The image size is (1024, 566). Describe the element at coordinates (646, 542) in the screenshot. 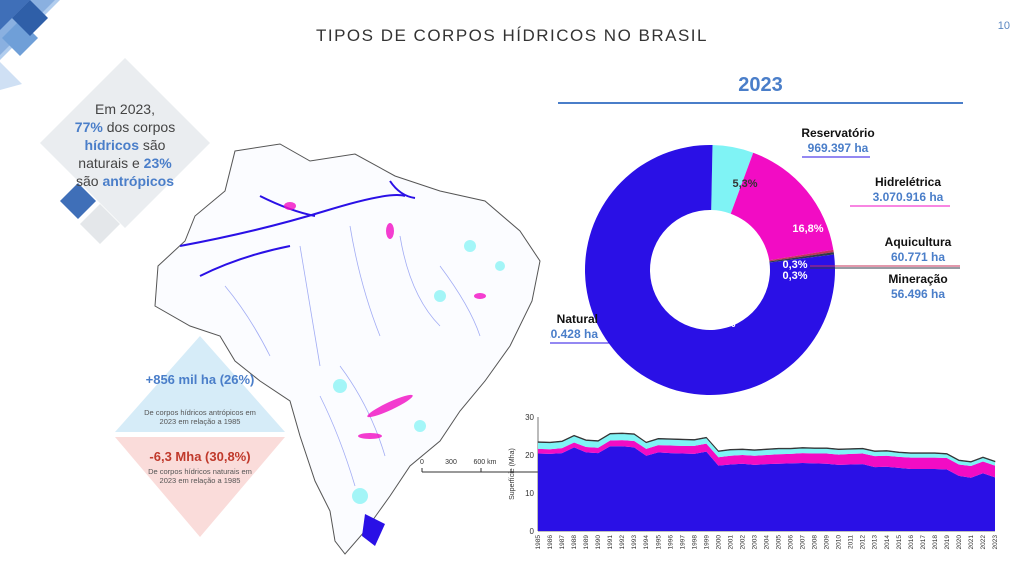

I see `x-tick-label: 1994` at that location.